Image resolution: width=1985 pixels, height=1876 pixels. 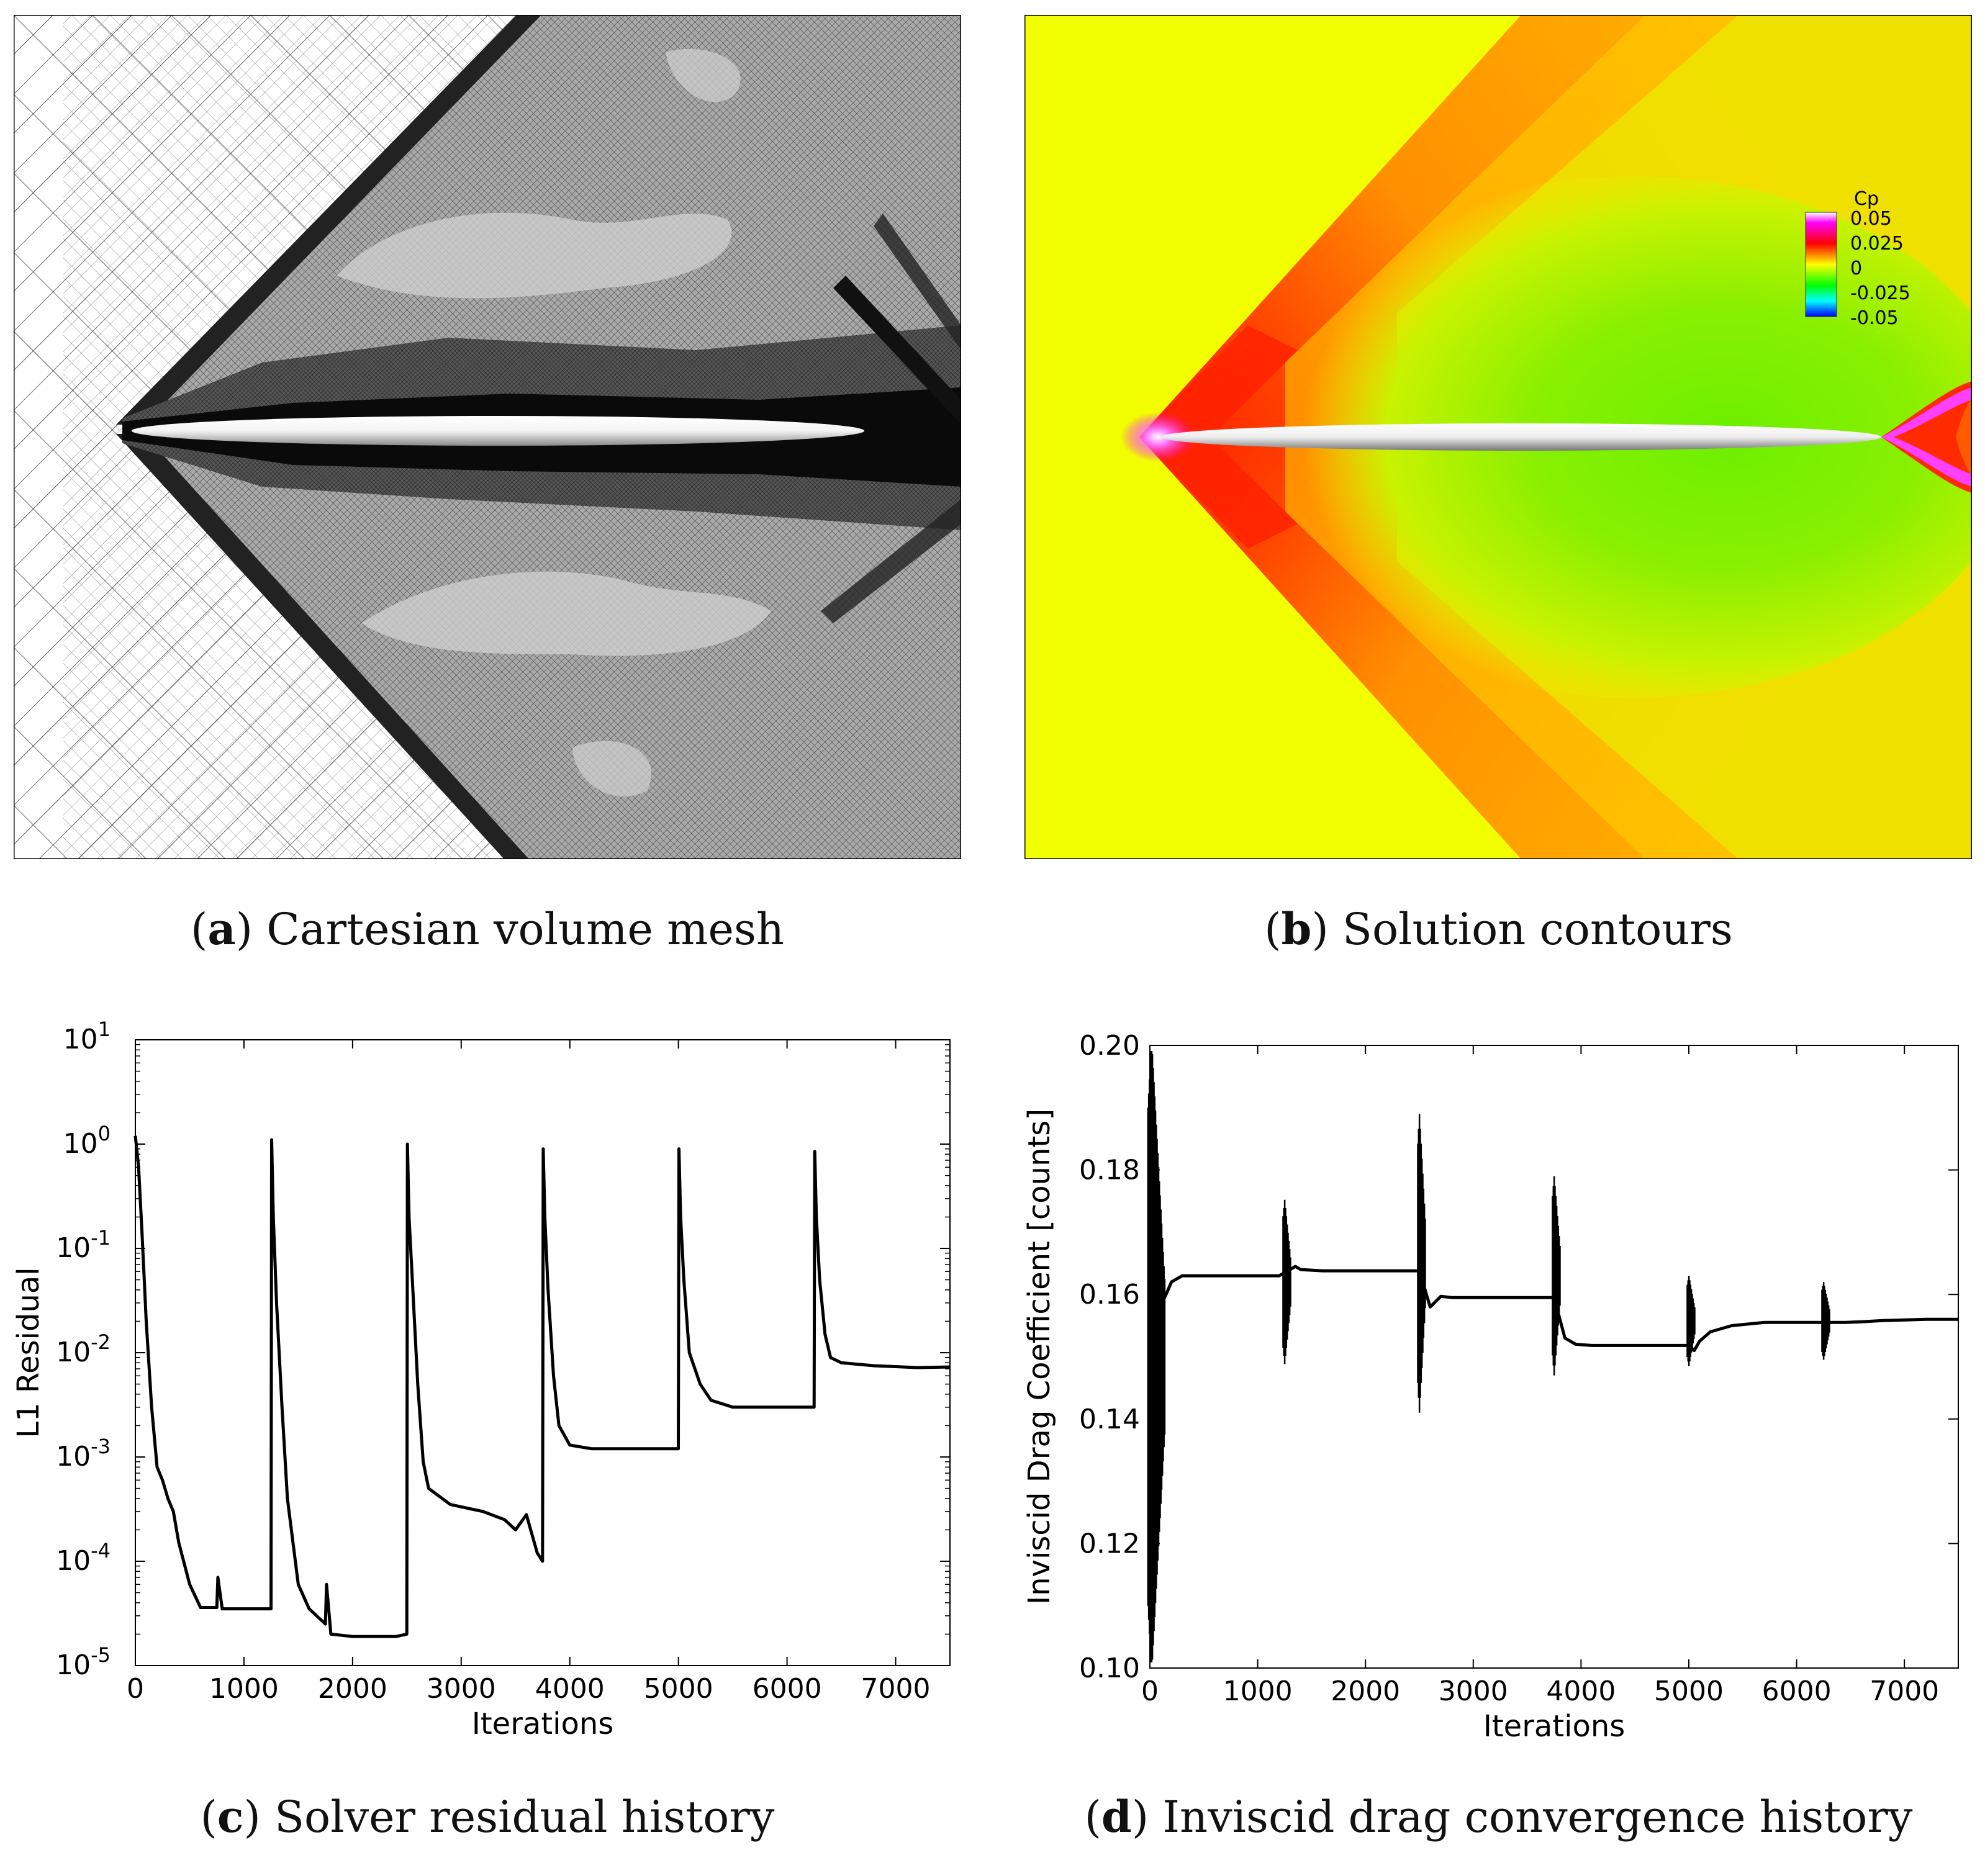 I want to click on legend-label-2: 0.025, so click(x=1877, y=244).